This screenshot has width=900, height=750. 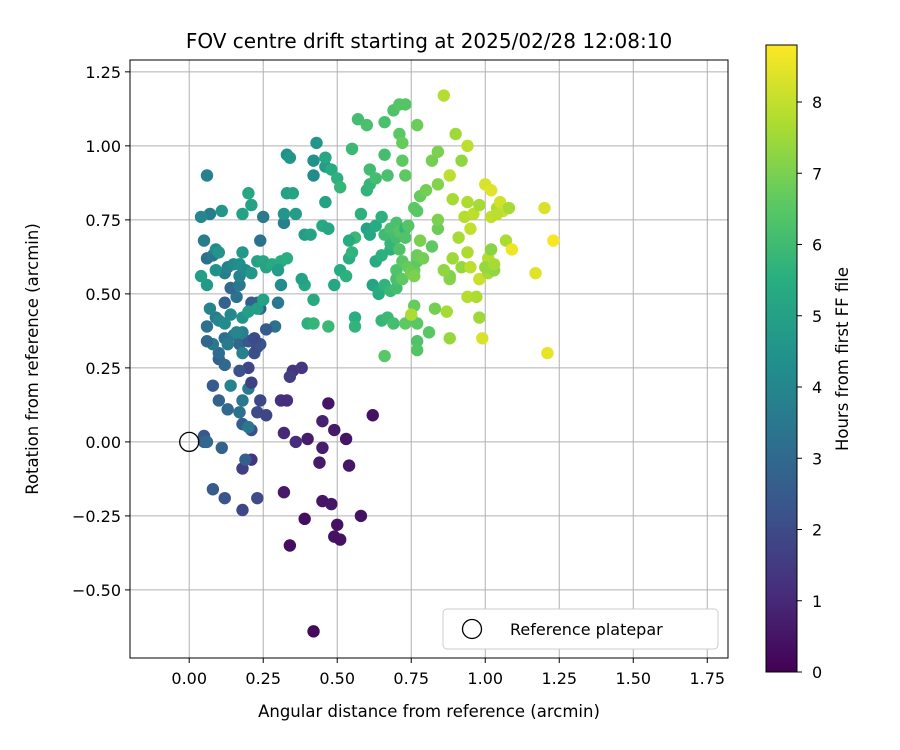 What do you see at coordinates (817, 245) in the screenshot?
I see `colorbar-tick-label: 6` at bounding box center [817, 245].